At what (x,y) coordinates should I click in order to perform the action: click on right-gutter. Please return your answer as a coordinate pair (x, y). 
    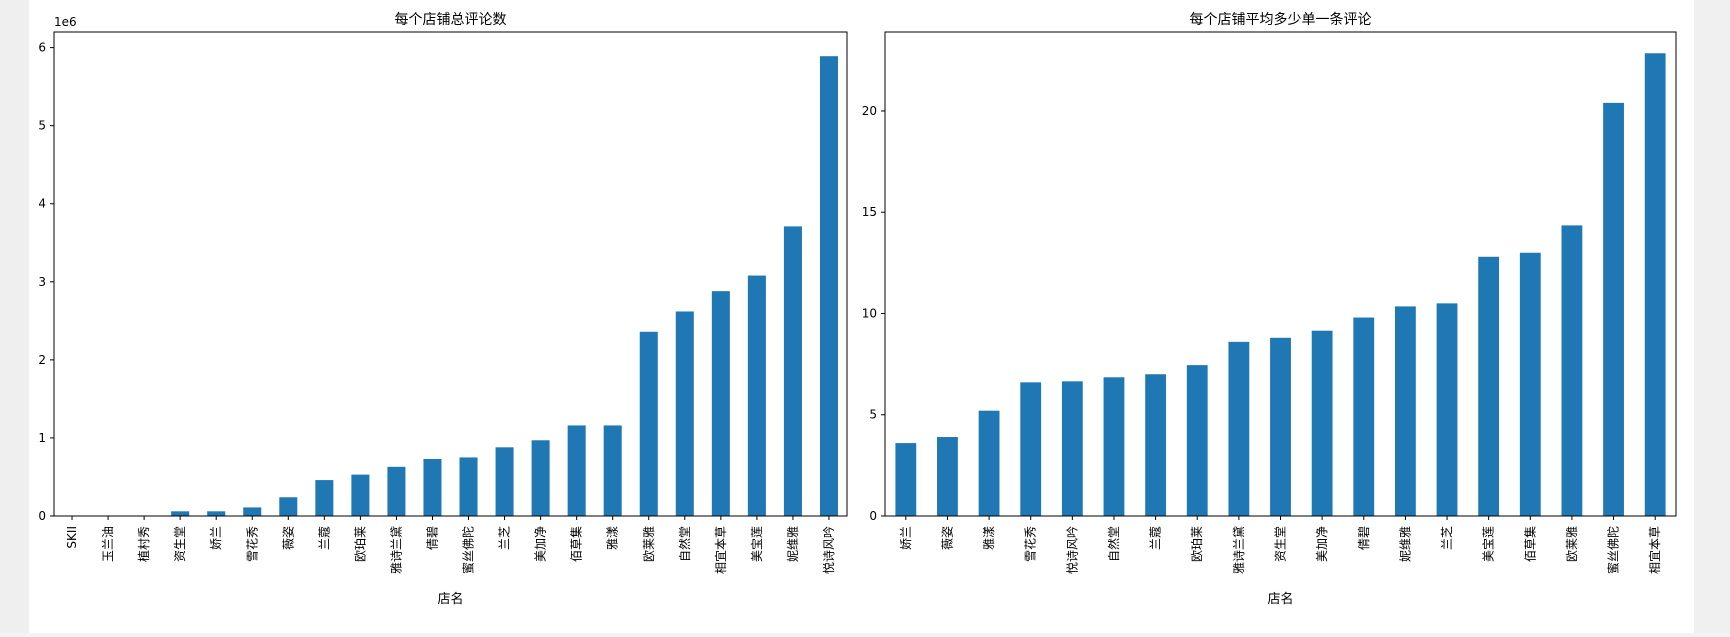
    Looking at the image, I should click on (1712, 316).